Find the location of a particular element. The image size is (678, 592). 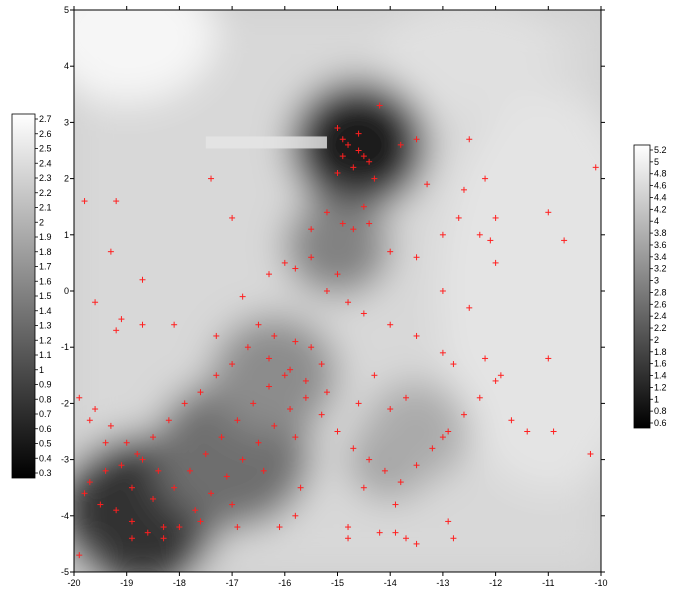

colorbar-label: 2.4 is located at coordinates (660, 316).